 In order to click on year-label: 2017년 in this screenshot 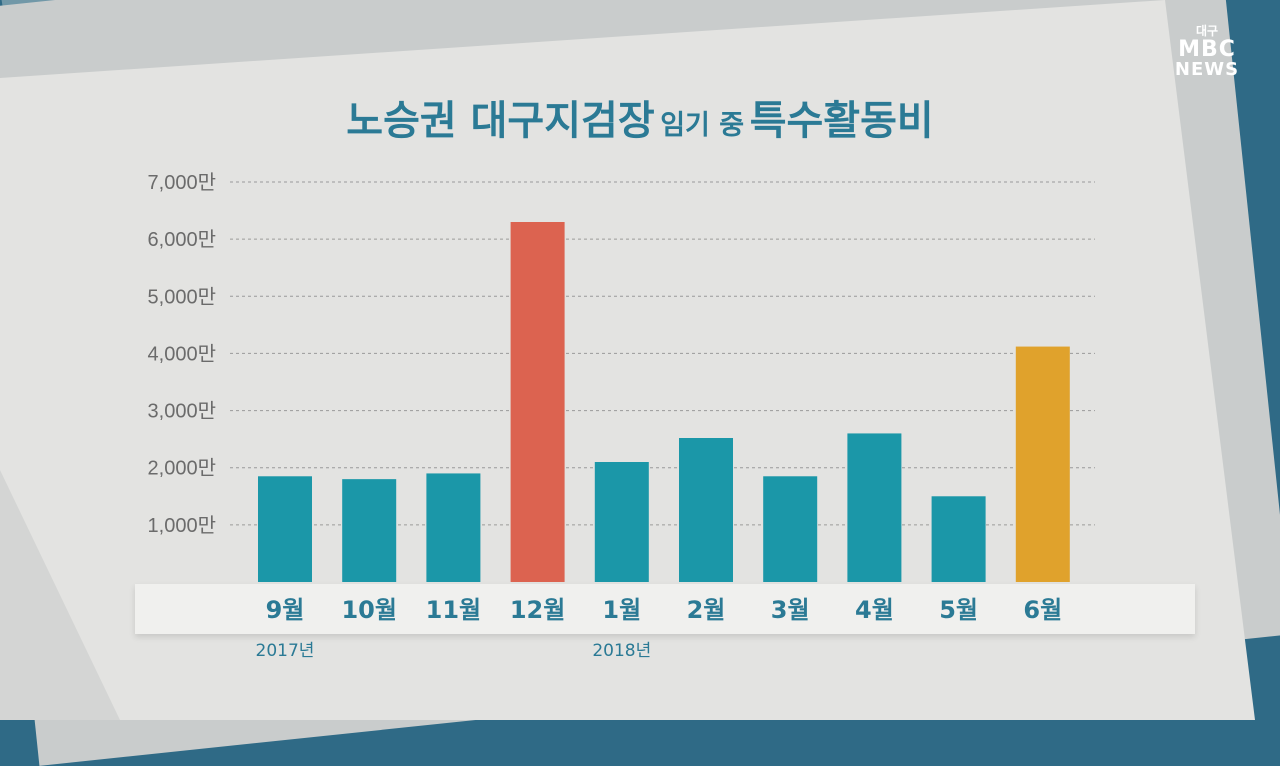, I will do `click(285, 651)`.